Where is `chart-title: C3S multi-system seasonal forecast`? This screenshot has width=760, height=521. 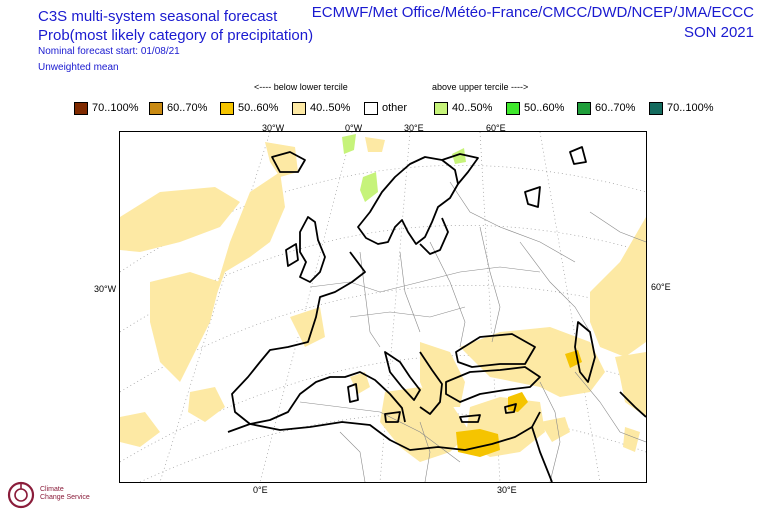 chart-title: C3S multi-system seasonal forecast is located at coordinates (158, 16).